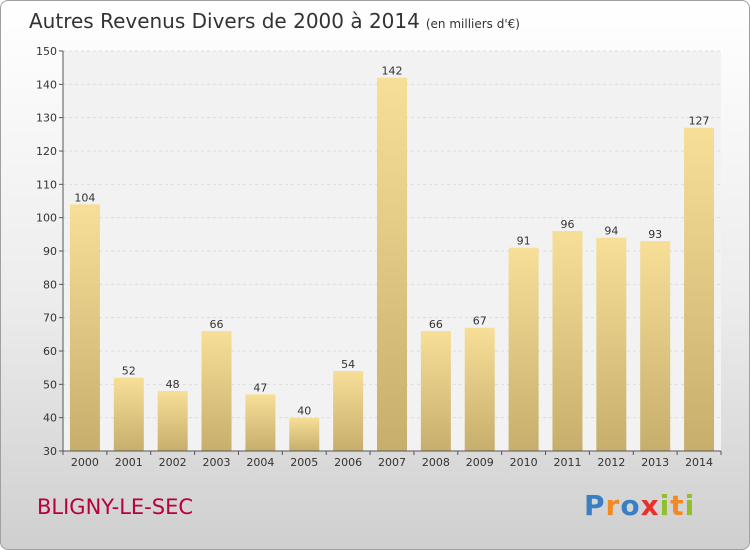  What do you see at coordinates (115, 507) in the screenshot?
I see `place-name: BLIGNY-LE-SEC` at bounding box center [115, 507].